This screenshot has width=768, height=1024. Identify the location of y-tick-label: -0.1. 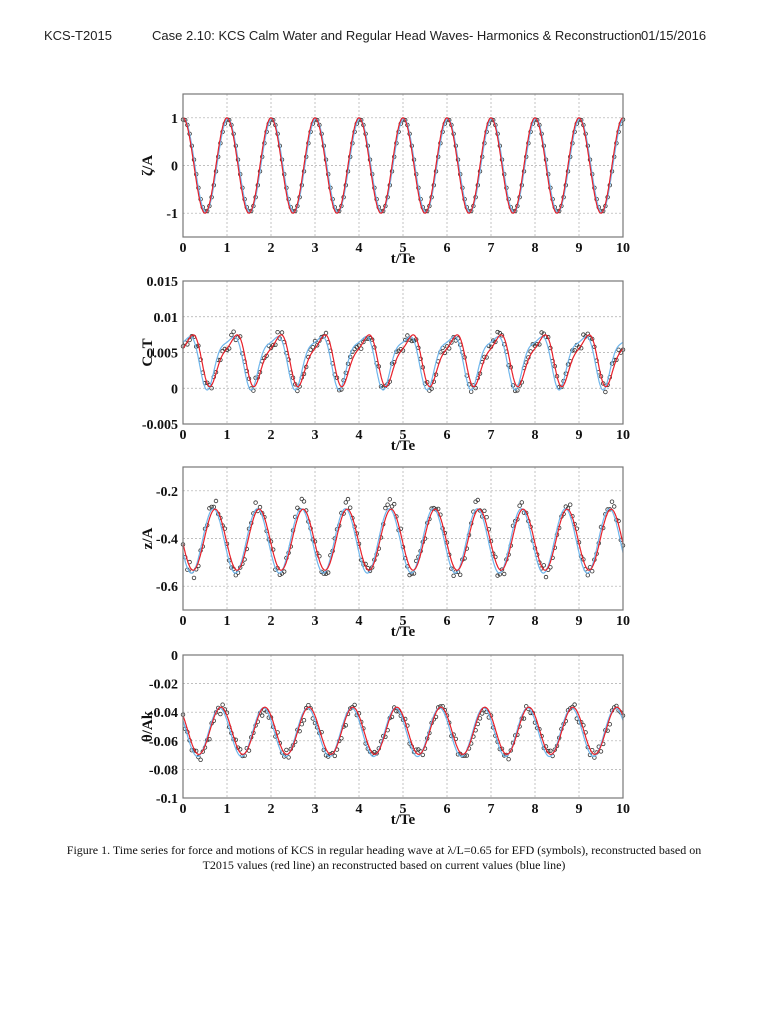
(167, 799).